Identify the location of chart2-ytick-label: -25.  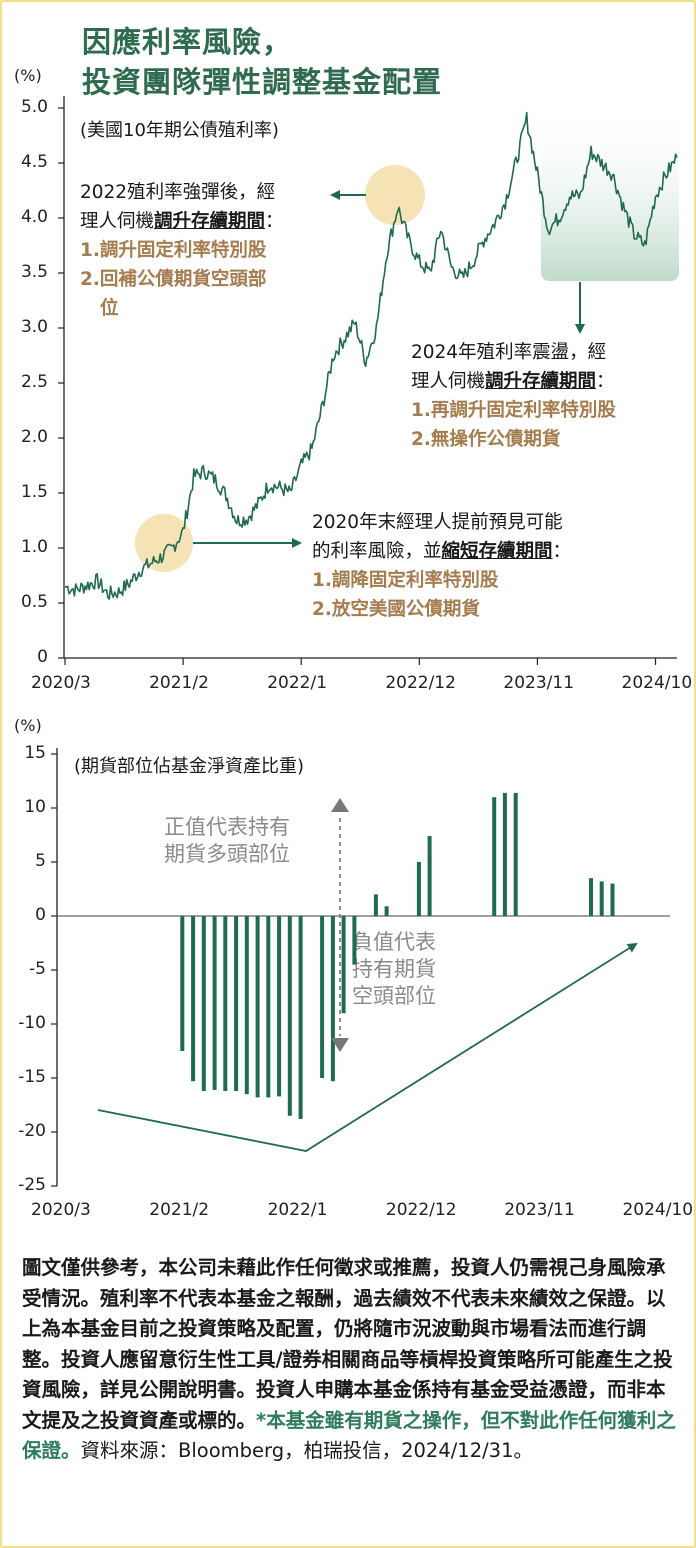
(32, 1185).